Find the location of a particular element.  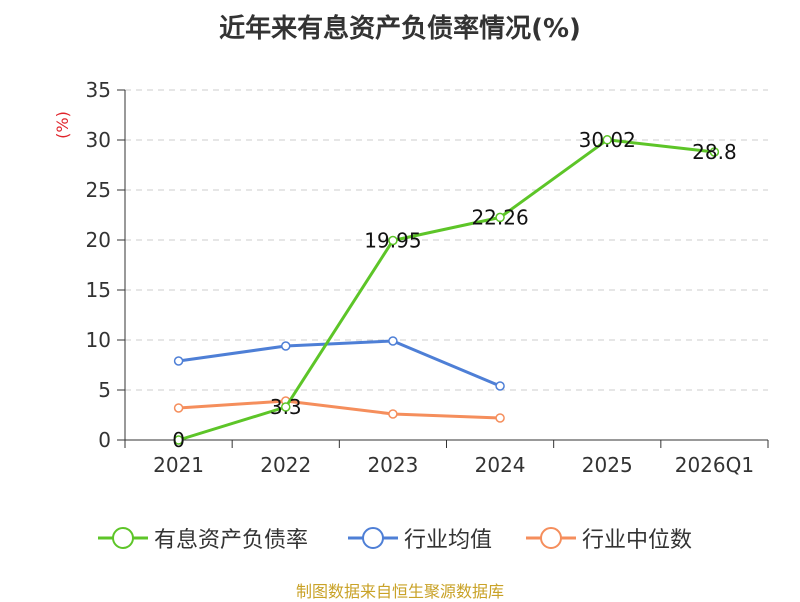

y-tick-label-1: 5 is located at coordinates (104, 390).